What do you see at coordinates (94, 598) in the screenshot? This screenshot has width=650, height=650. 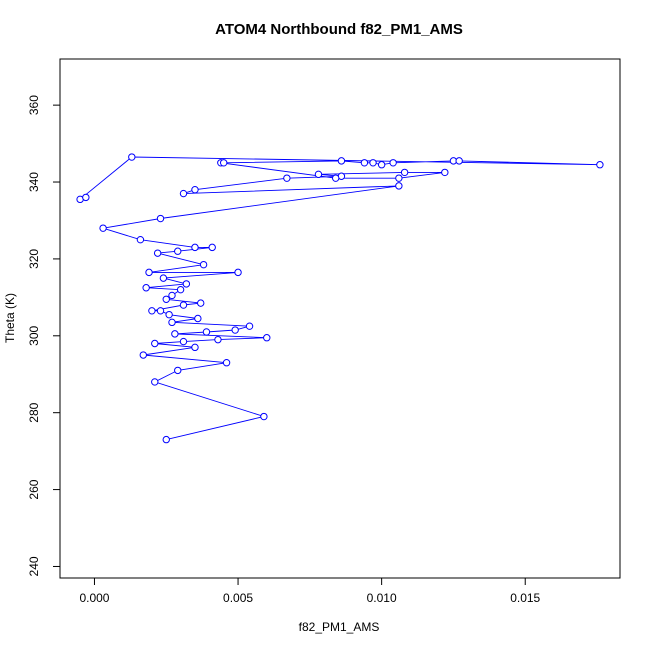 I see `x-tick-label: 0.000` at bounding box center [94, 598].